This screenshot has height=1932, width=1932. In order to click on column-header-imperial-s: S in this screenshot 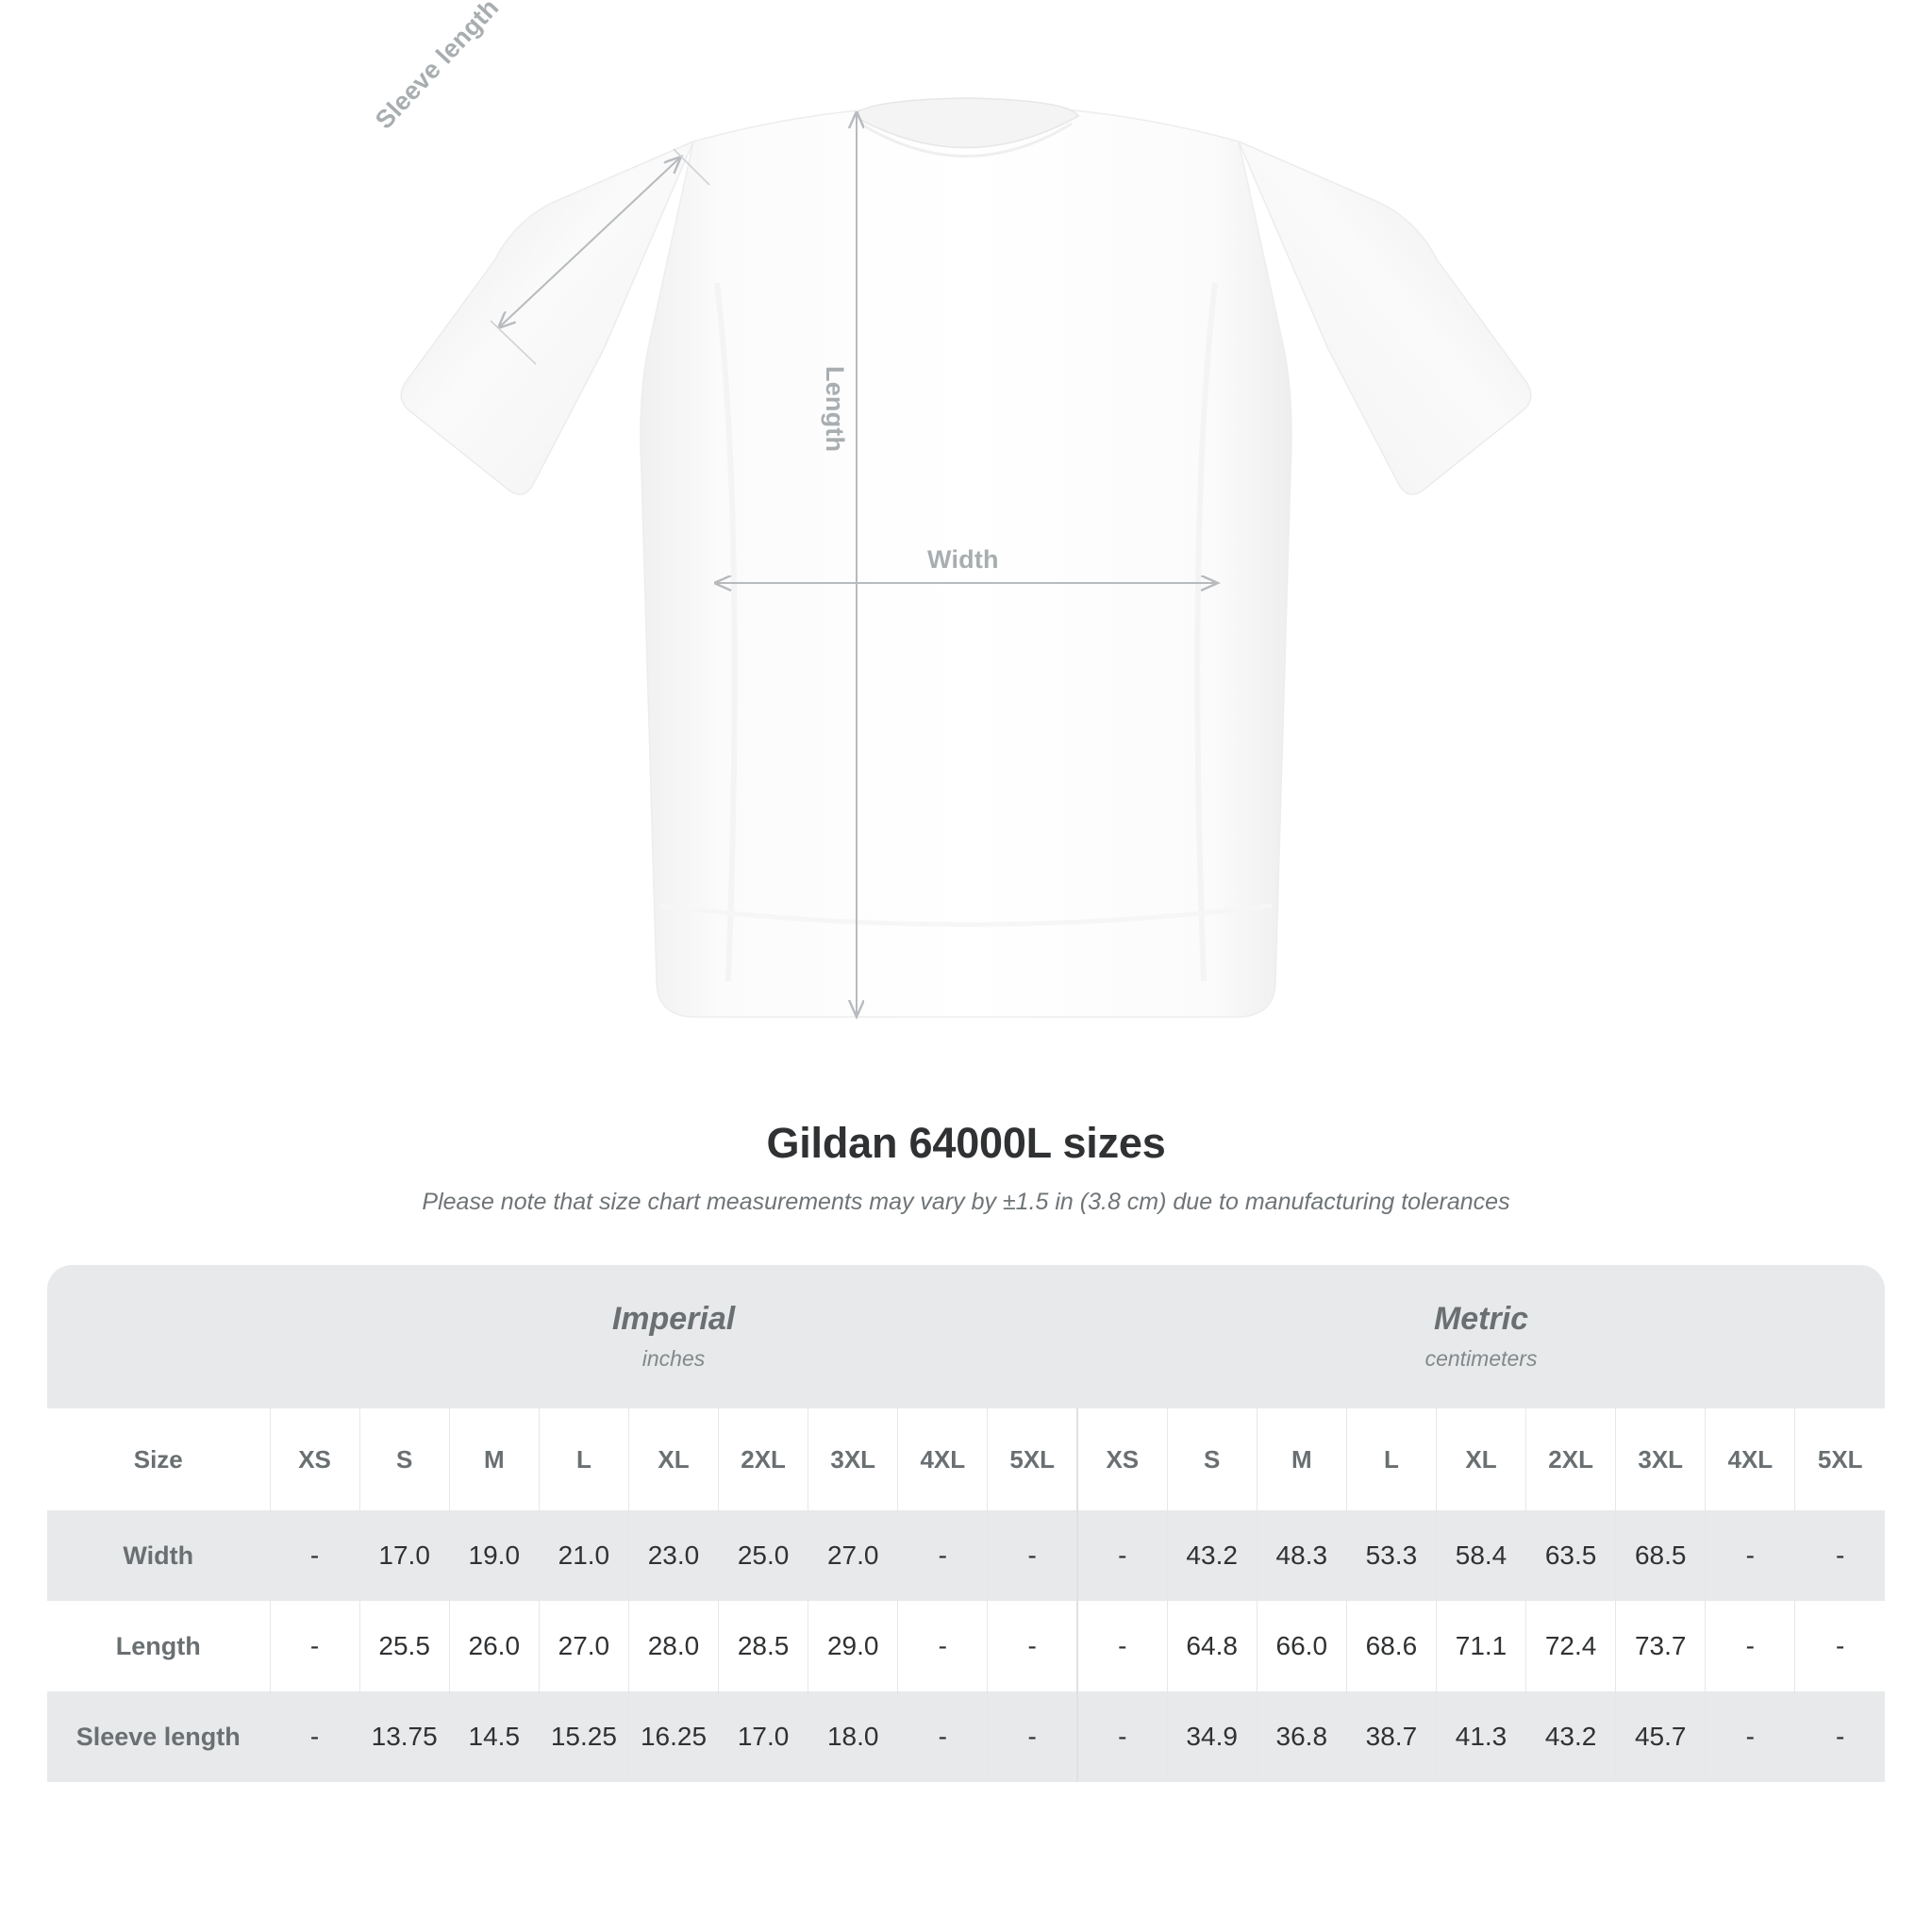, I will do `click(404, 1459)`.